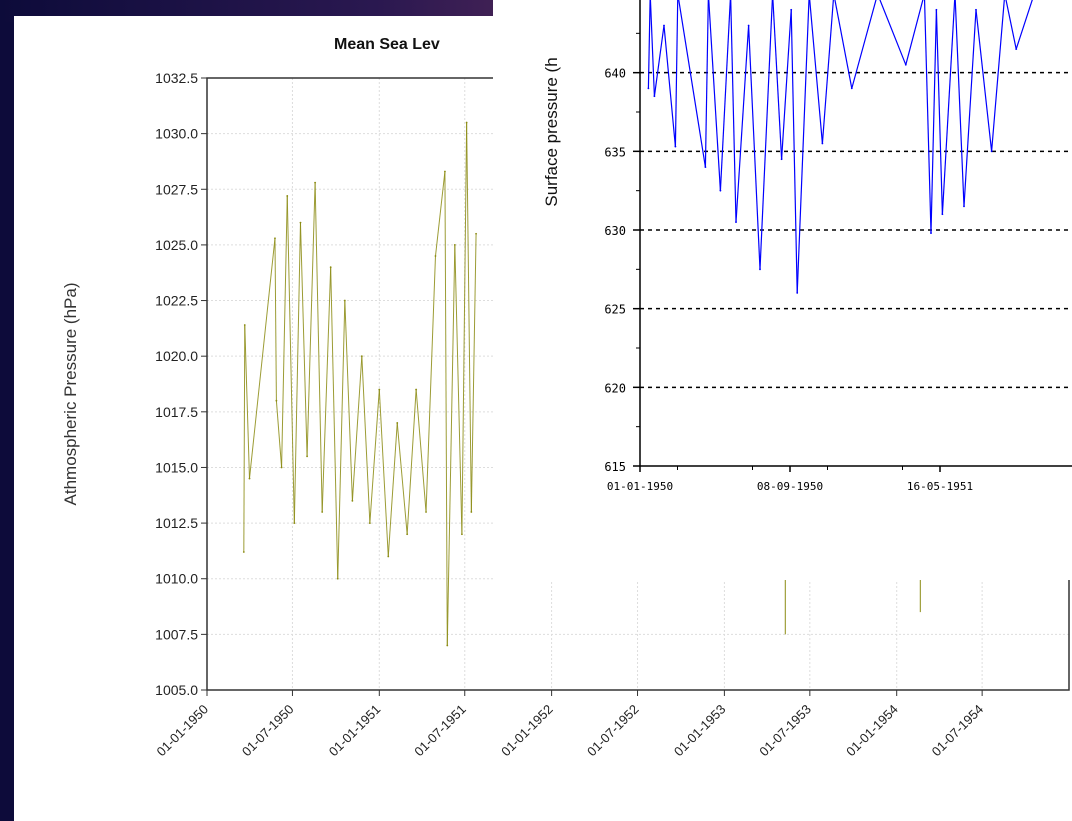  Describe the element at coordinates (176, 523) in the screenshot. I see `y-tick-label: 1012.5` at that location.